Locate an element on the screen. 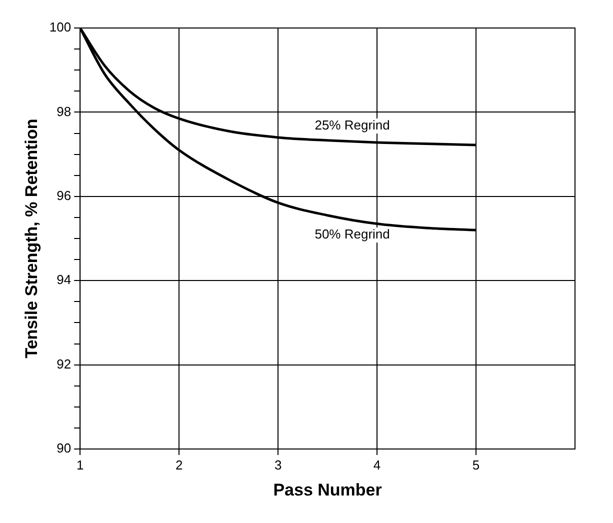 This screenshot has width=613, height=523. x-tick-label: 1 is located at coordinates (80, 464).